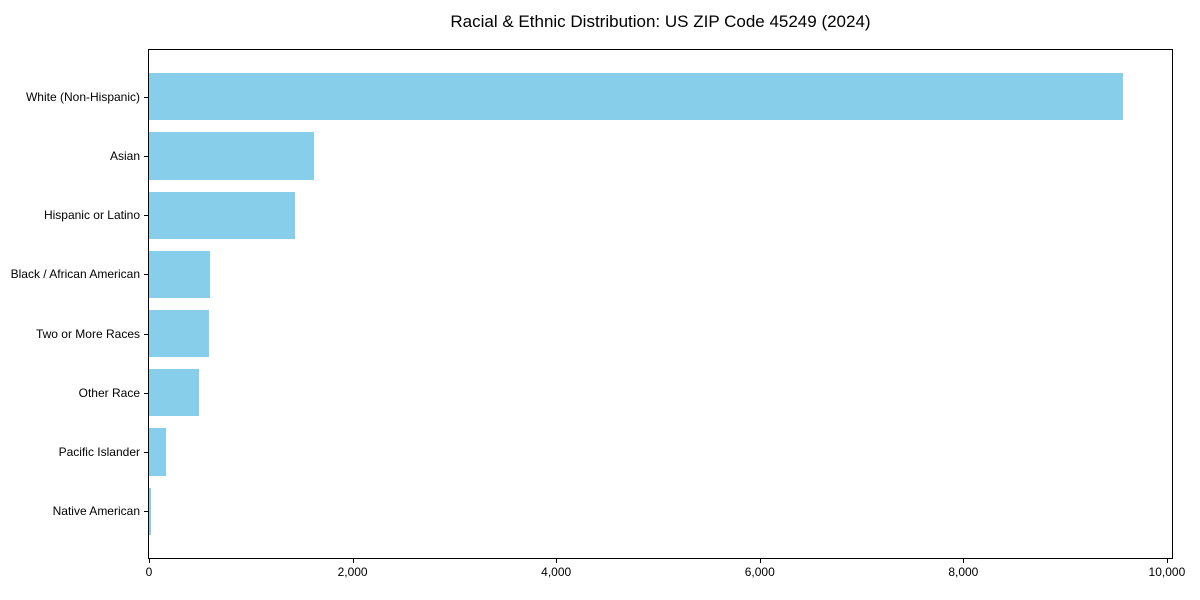 This screenshot has height=600, width=1200. I want to click on bar-native-american, so click(150, 511).